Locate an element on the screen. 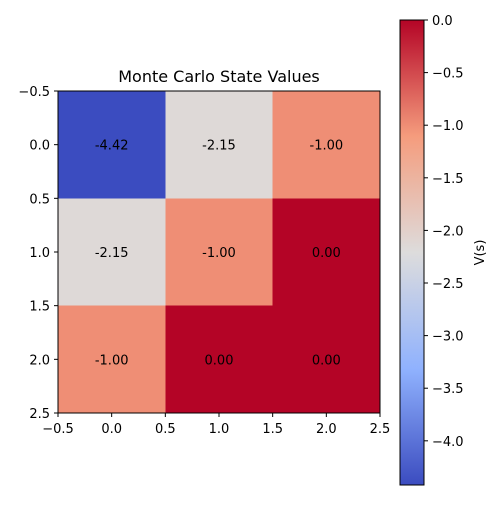  colorbar-tick-label: −0.5 is located at coordinates (448, 74).